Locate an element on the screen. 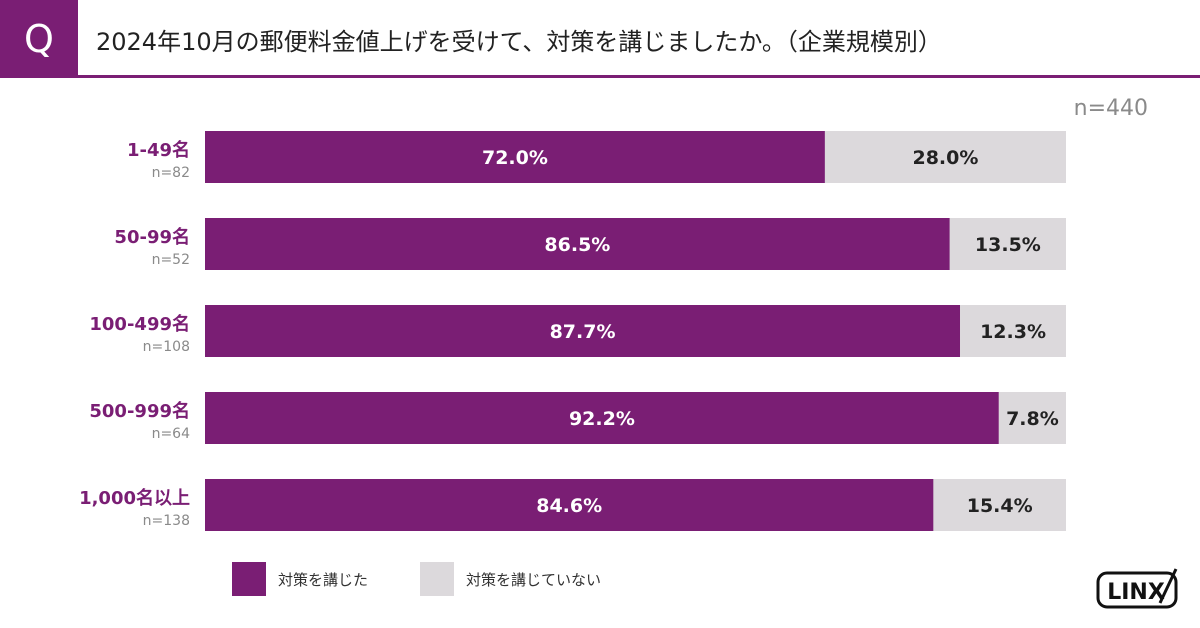 This screenshot has height=628, width=1200. data-label-no-measures: 7.8% is located at coordinates (1032, 419).